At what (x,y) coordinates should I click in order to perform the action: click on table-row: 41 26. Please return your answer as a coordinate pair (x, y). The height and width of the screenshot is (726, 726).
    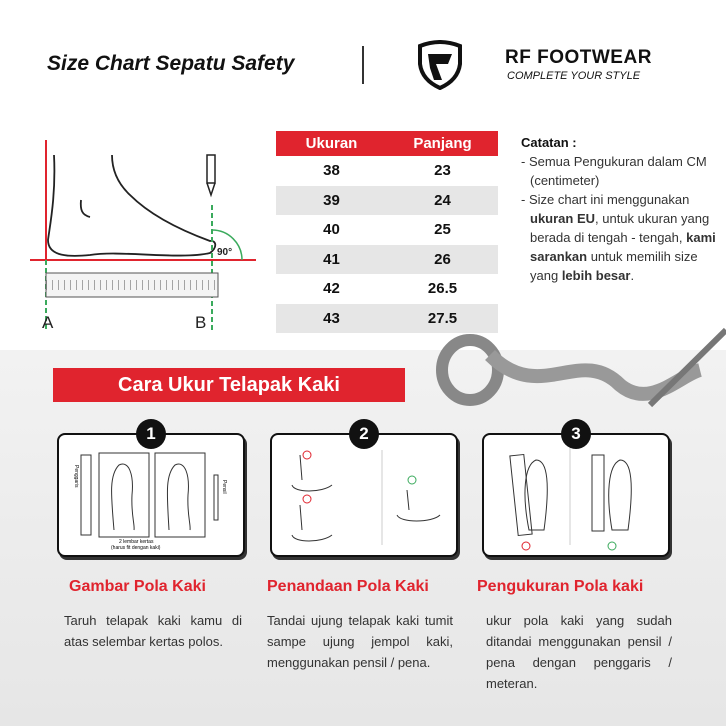
    Looking at the image, I should click on (387, 259).